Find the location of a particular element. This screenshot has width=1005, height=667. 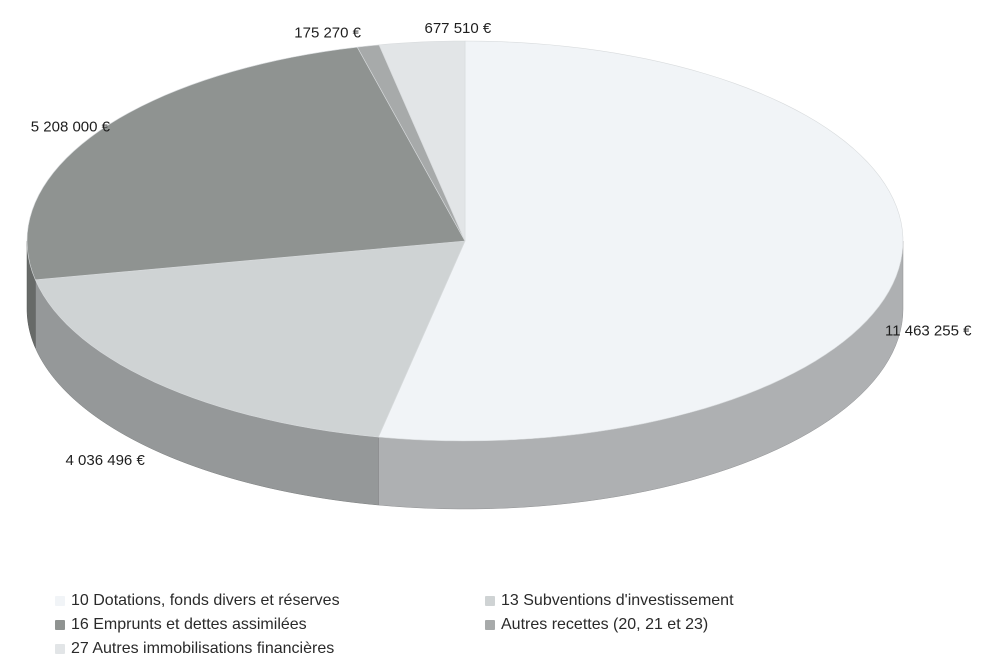

pie-value-label-2: 5 208 000 € is located at coordinates (71, 127).